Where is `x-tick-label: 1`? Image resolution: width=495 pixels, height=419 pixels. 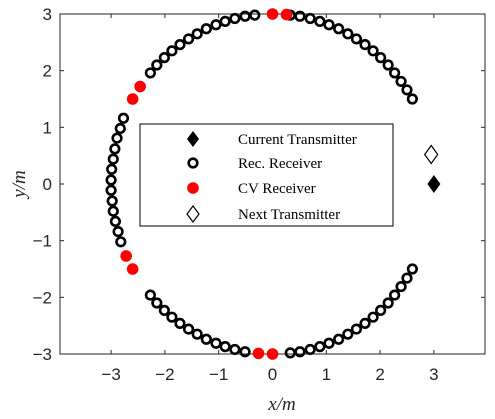
x-tick-label: 1 is located at coordinates (326, 374).